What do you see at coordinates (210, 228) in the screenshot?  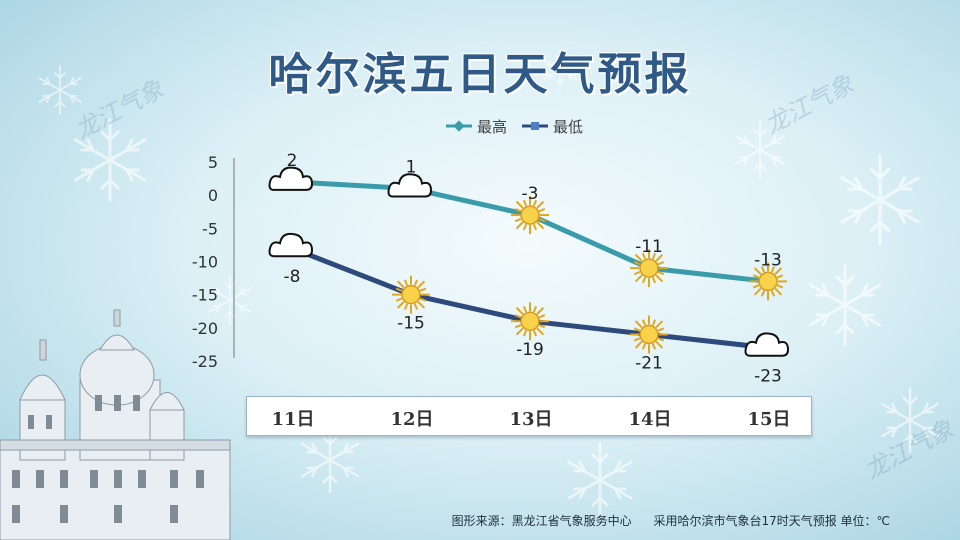 I see `y-tick-label: -5` at bounding box center [210, 228].